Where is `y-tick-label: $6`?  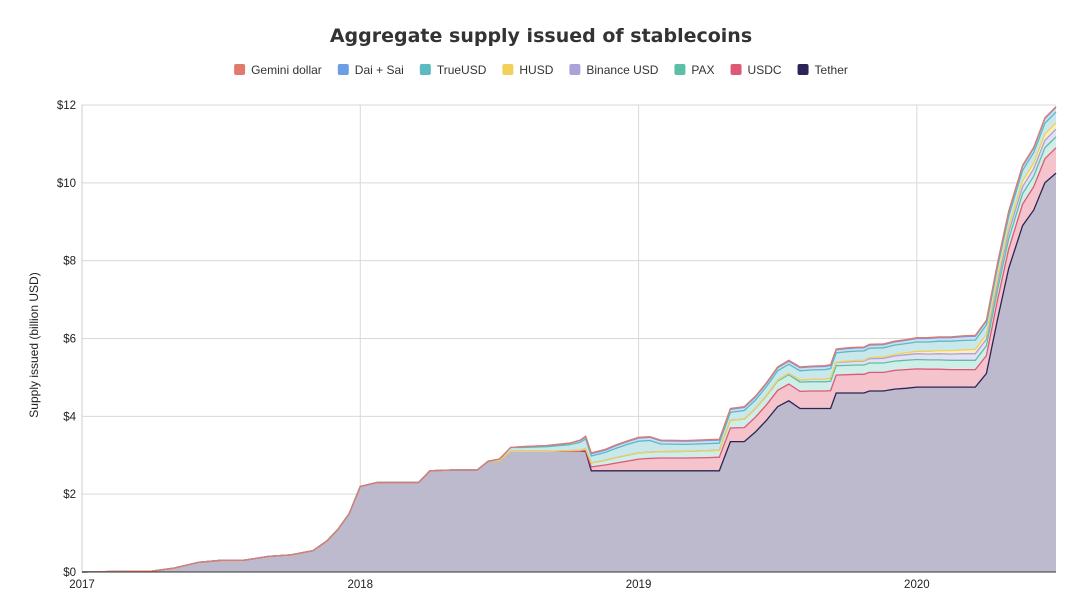
y-tick-label: $6 is located at coordinates (69, 340).